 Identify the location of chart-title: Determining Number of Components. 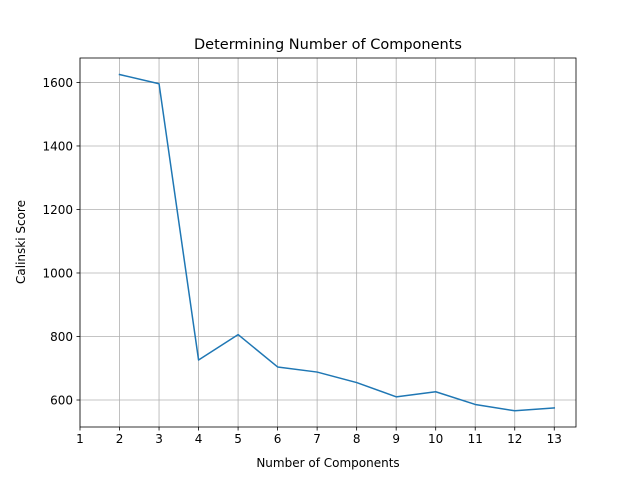
(328, 45).